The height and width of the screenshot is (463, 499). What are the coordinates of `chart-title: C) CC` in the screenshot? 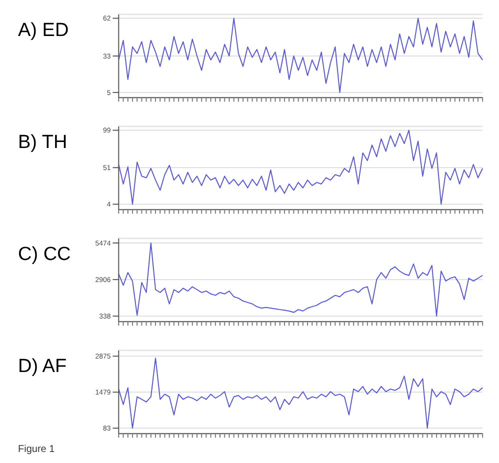 It's located at (44, 254).